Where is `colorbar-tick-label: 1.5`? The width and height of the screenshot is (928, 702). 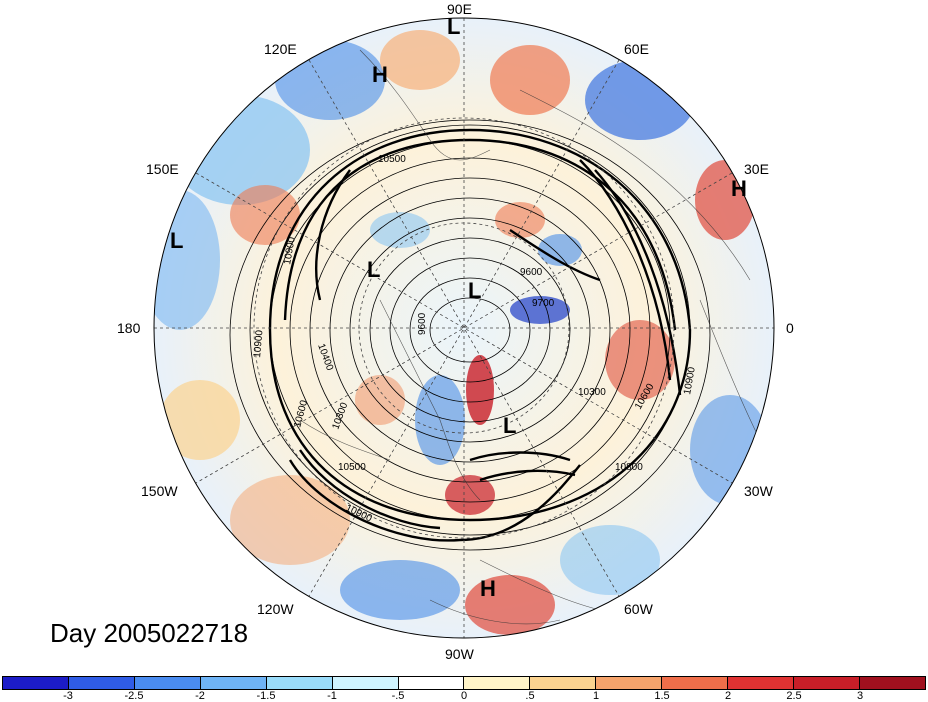 colorbar-tick-label: 1.5 is located at coordinates (662, 696).